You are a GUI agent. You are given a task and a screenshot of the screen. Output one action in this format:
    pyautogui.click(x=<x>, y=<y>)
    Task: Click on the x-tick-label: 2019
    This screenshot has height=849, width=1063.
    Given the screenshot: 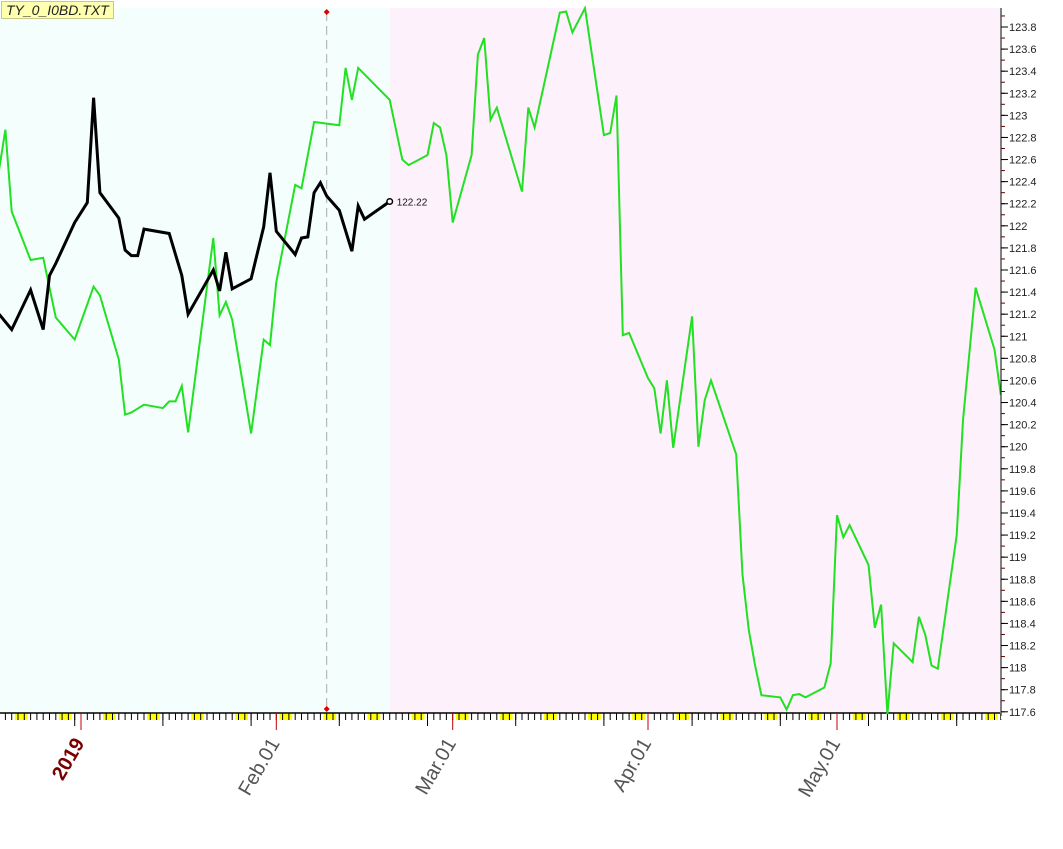 What is the action you would take?
    pyautogui.click(x=68, y=760)
    